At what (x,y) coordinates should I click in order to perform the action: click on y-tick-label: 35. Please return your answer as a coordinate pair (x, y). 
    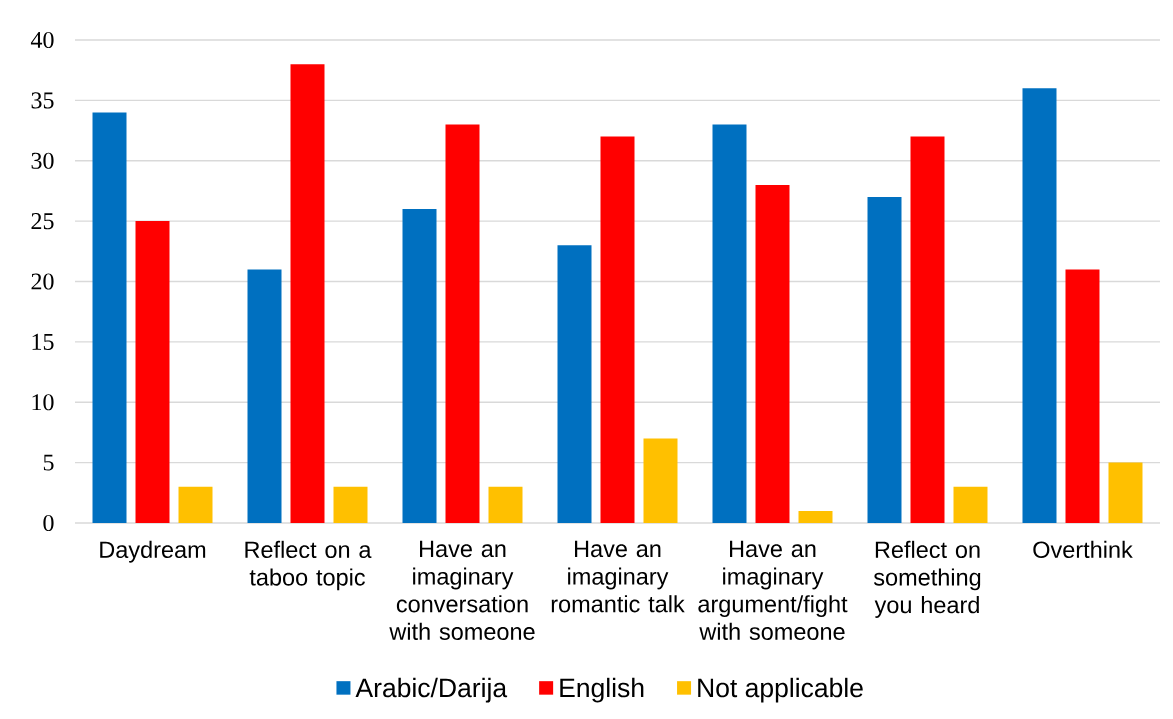
    Looking at the image, I should click on (42, 100).